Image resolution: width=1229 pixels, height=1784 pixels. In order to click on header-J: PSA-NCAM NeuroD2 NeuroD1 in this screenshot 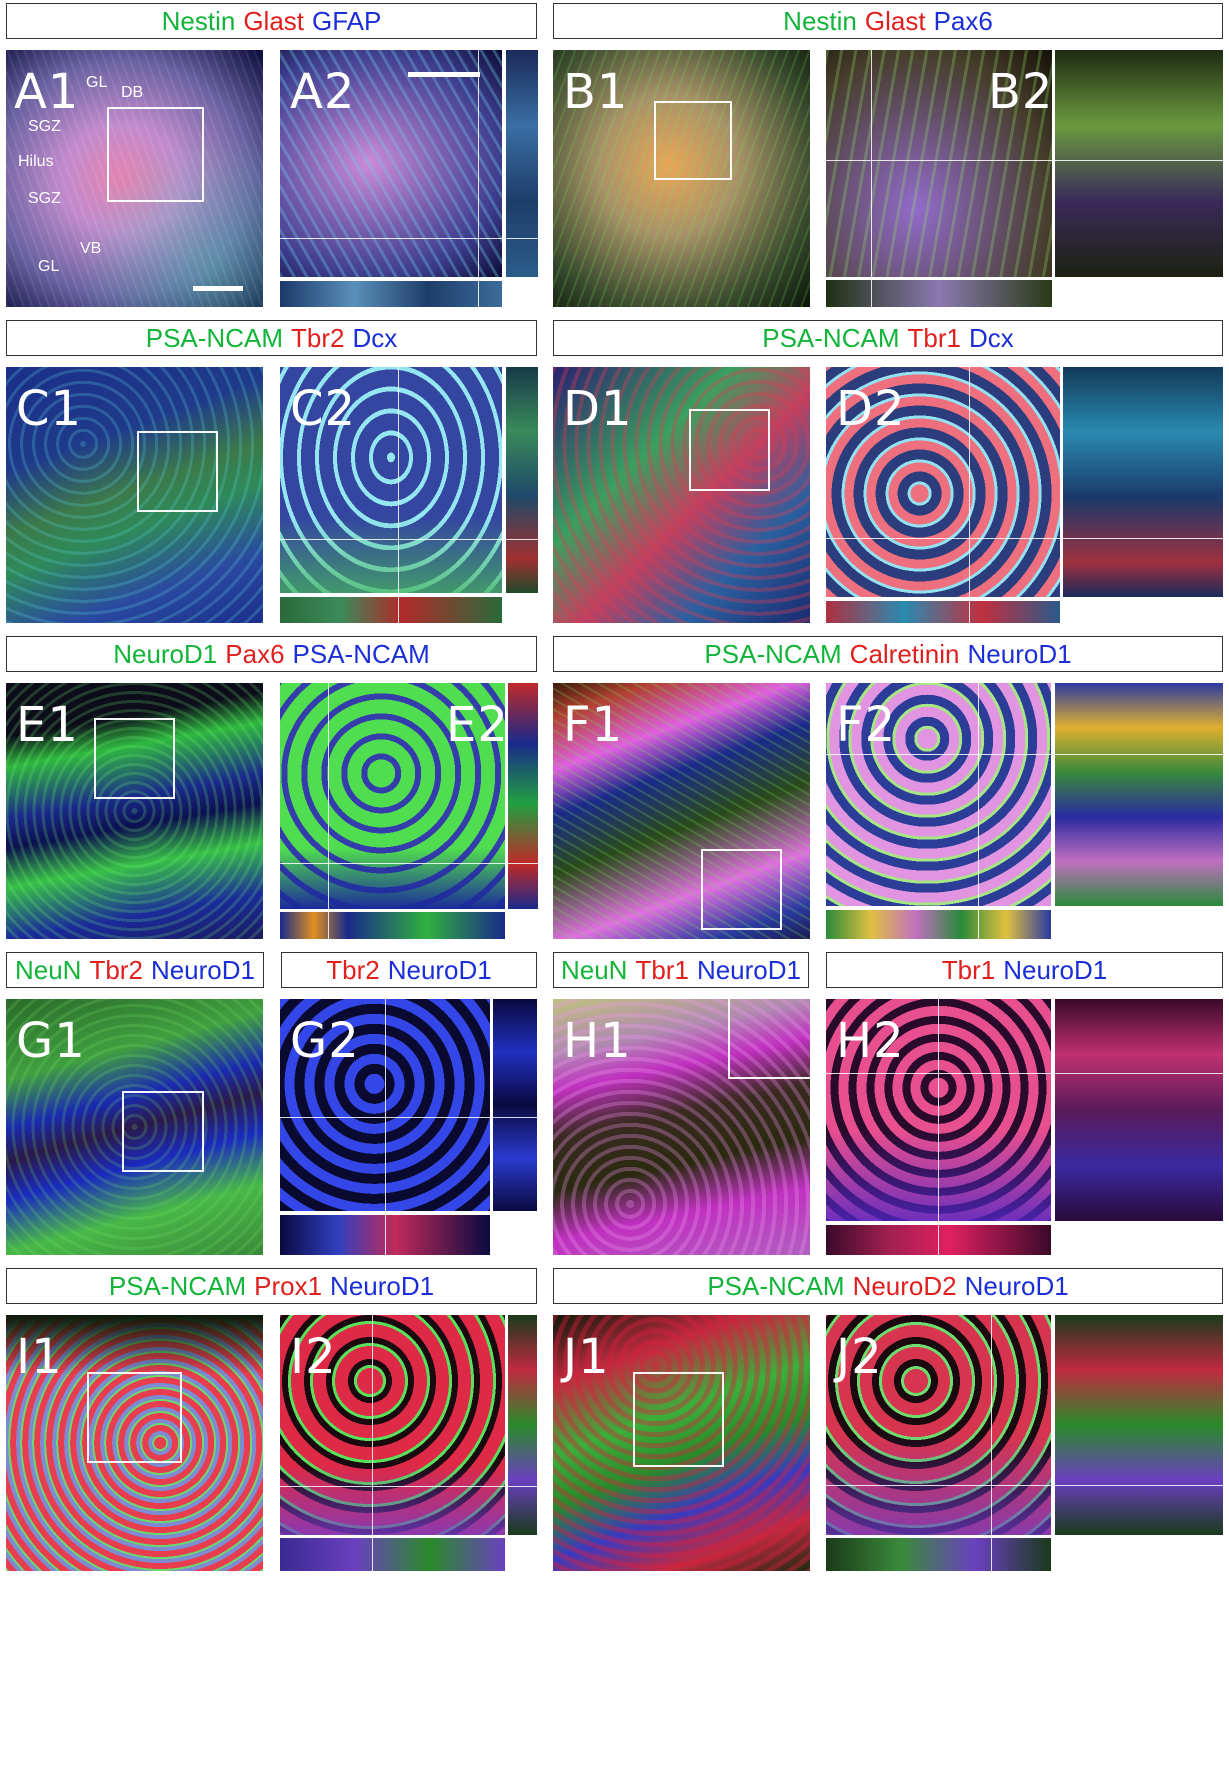, I will do `click(888, 1286)`.